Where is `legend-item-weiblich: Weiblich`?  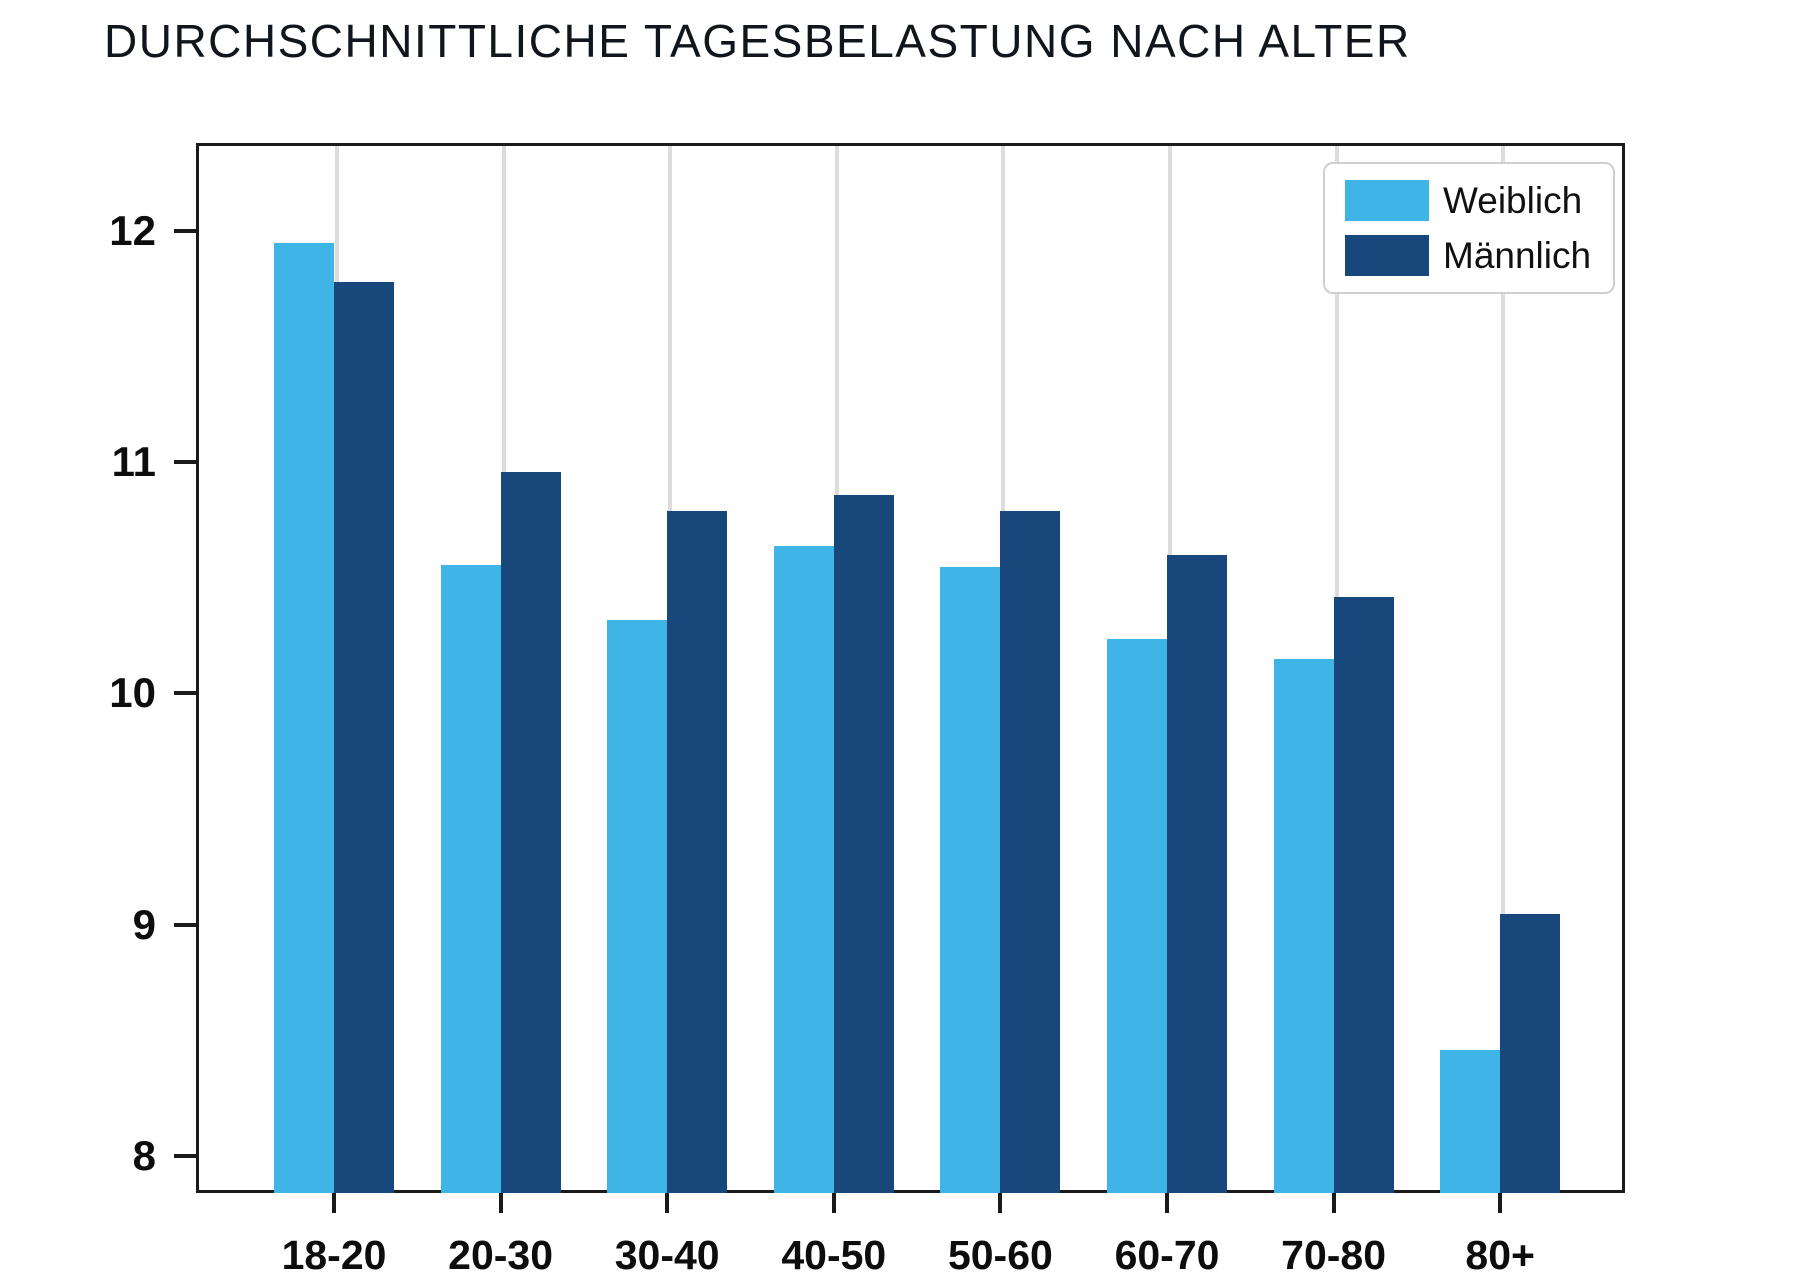
legend-item-weiblich: Weiblich is located at coordinates (1468, 200).